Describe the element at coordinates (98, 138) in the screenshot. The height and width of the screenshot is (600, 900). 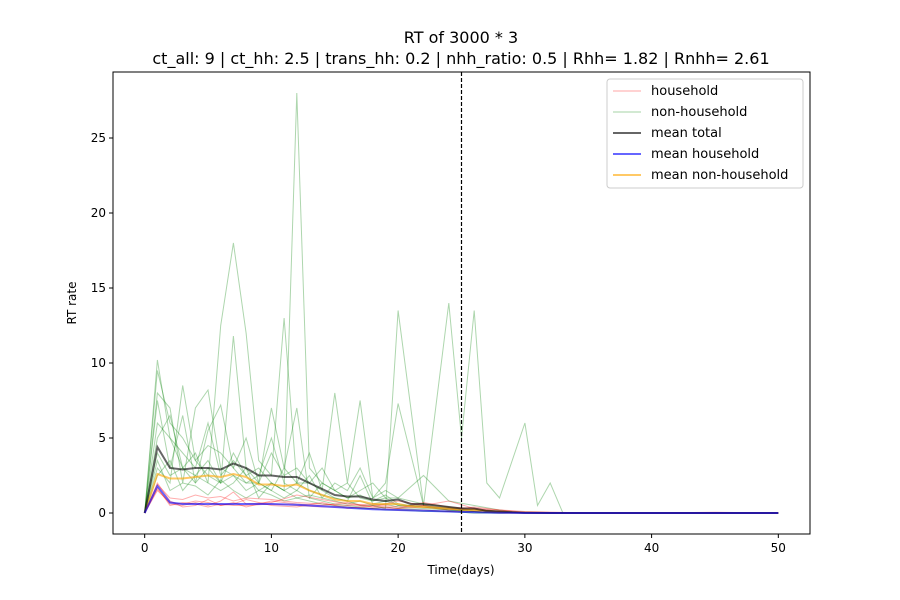
I see `y-tick-label: 25` at that location.